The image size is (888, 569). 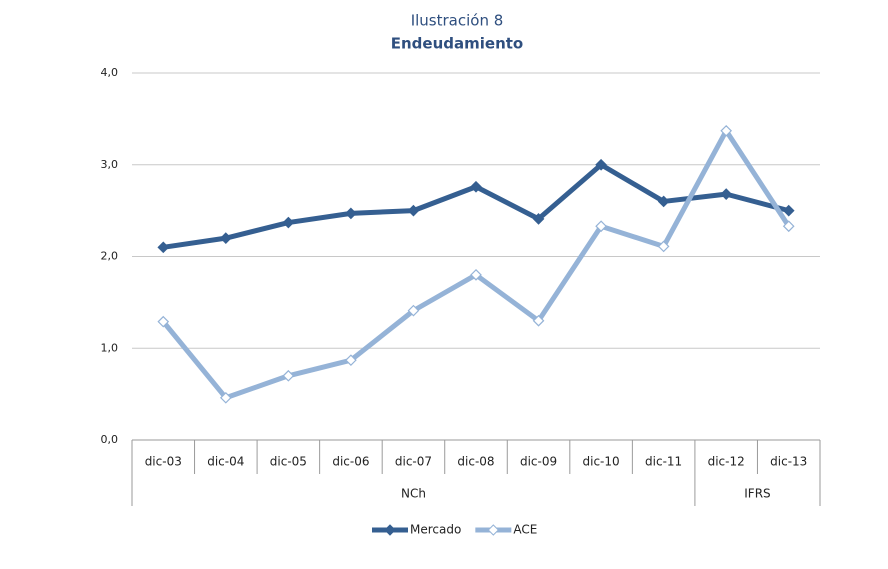 What do you see at coordinates (225, 462) in the screenshot?
I see `x-tick-label: dic-04` at bounding box center [225, 462].